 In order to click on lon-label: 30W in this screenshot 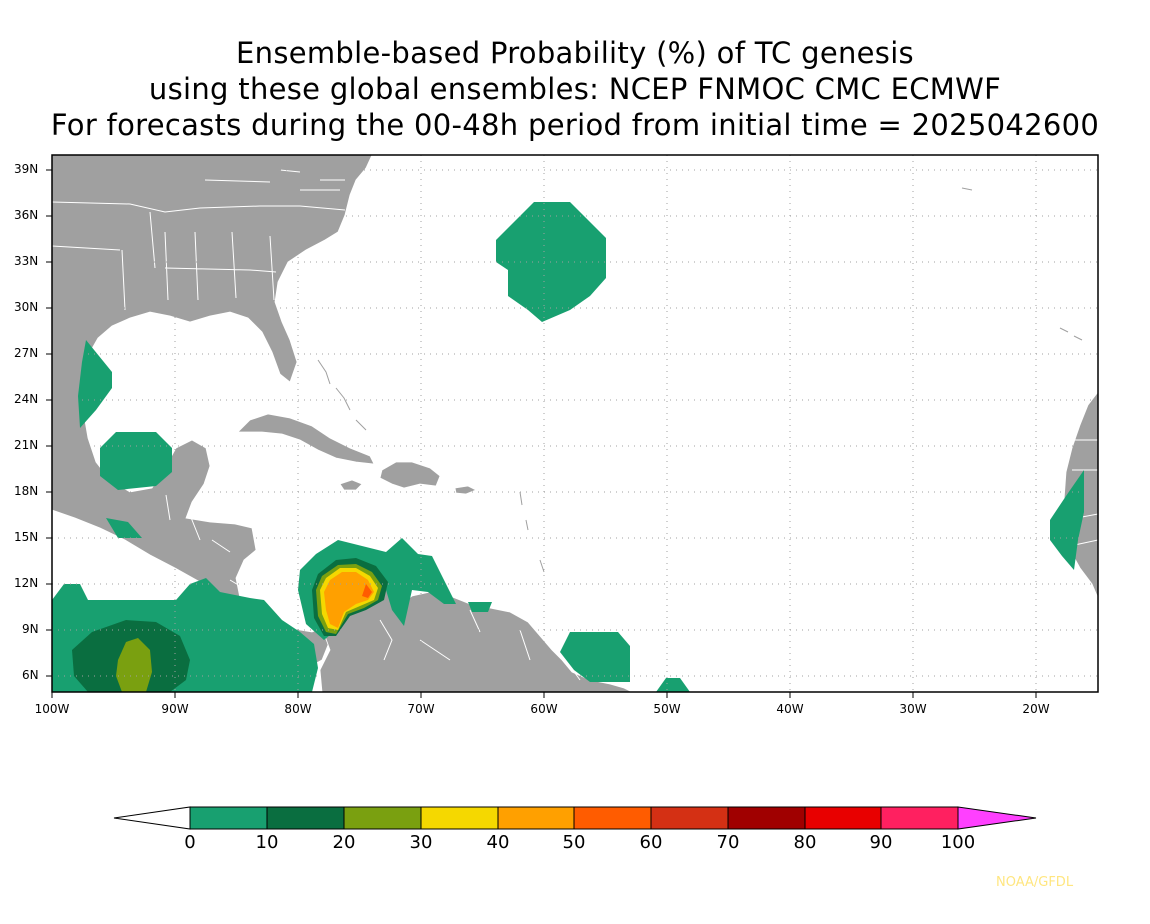, I will do `click(913, 709)`.